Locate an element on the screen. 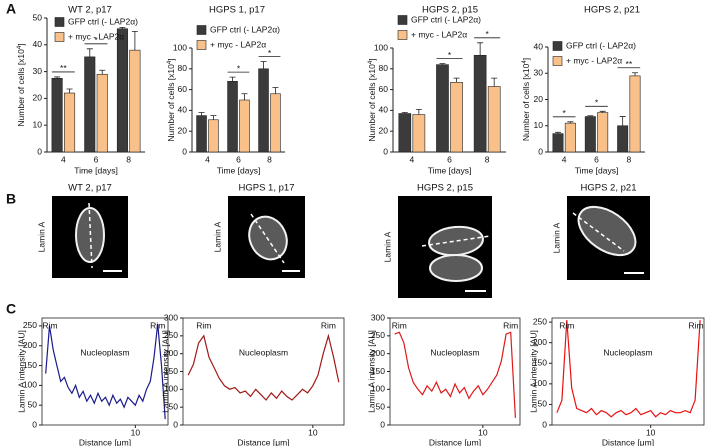 The width and height of the screenshot is (708, 446). chart-title: HGPS 2, p15 is located at coordinates (450, 10).